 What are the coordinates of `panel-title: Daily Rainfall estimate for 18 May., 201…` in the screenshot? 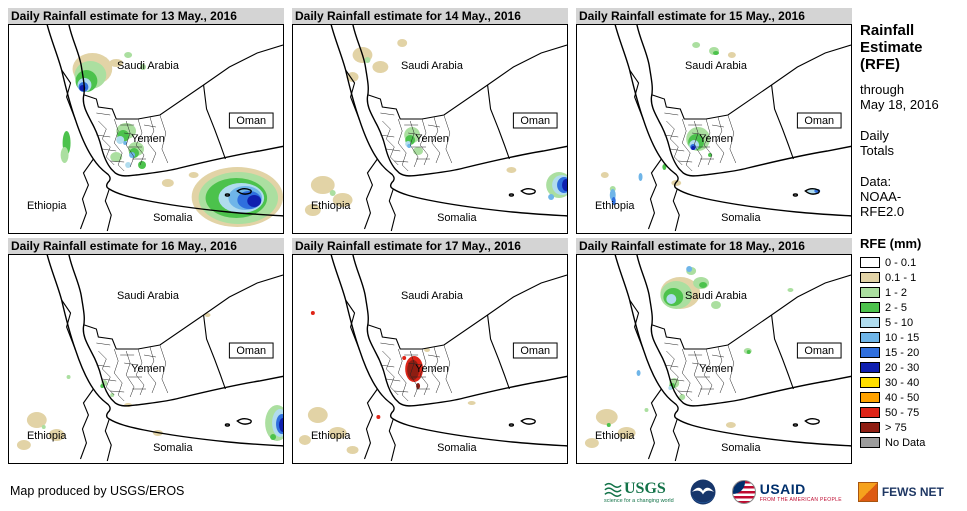 It's located at (714, 246).